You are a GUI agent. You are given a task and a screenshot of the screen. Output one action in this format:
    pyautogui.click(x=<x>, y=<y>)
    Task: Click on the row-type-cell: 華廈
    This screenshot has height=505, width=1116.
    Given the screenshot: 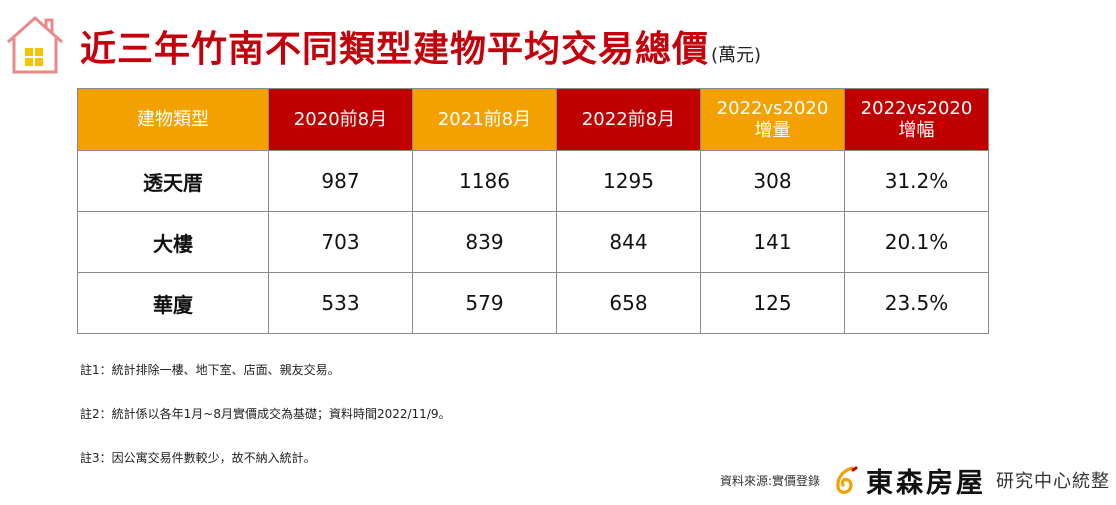 What is the action you would take?
    pyautogui.click(x=173, y=303)
    